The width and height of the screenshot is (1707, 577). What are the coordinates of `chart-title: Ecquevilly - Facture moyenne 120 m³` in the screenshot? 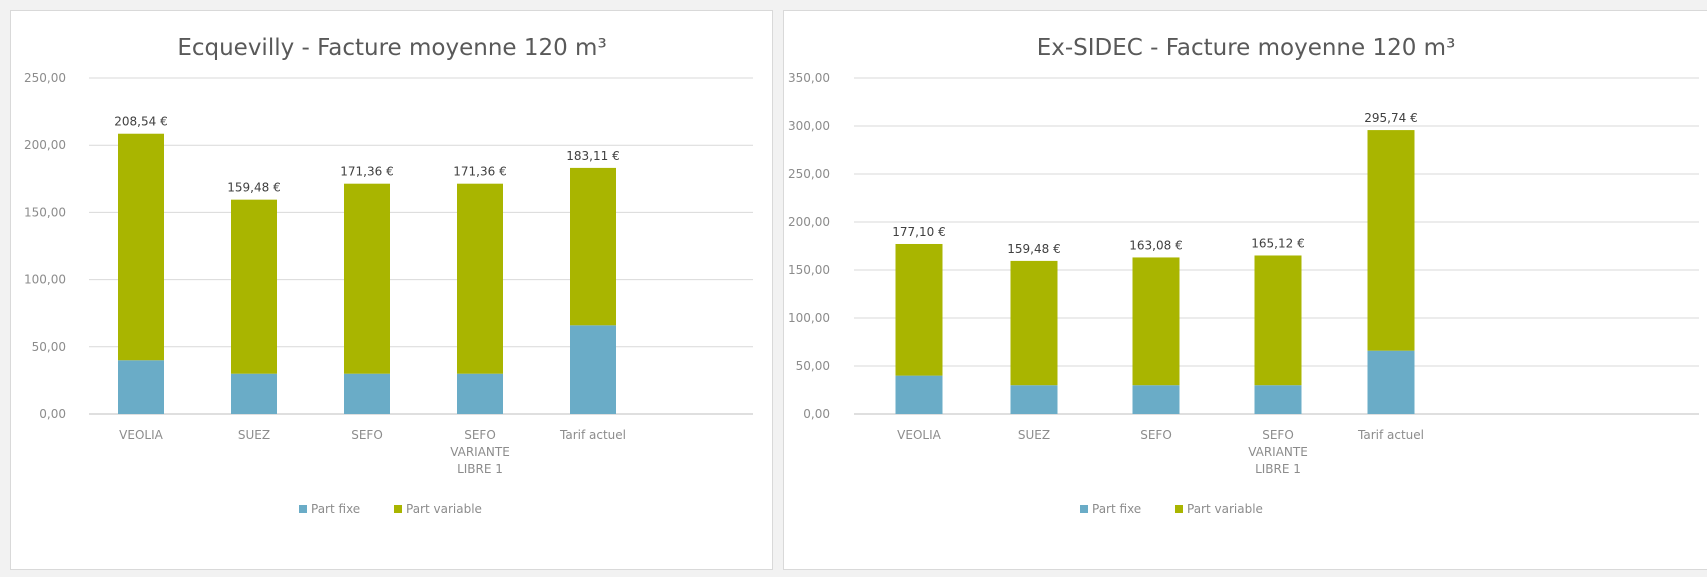 It's located at (391, 48).